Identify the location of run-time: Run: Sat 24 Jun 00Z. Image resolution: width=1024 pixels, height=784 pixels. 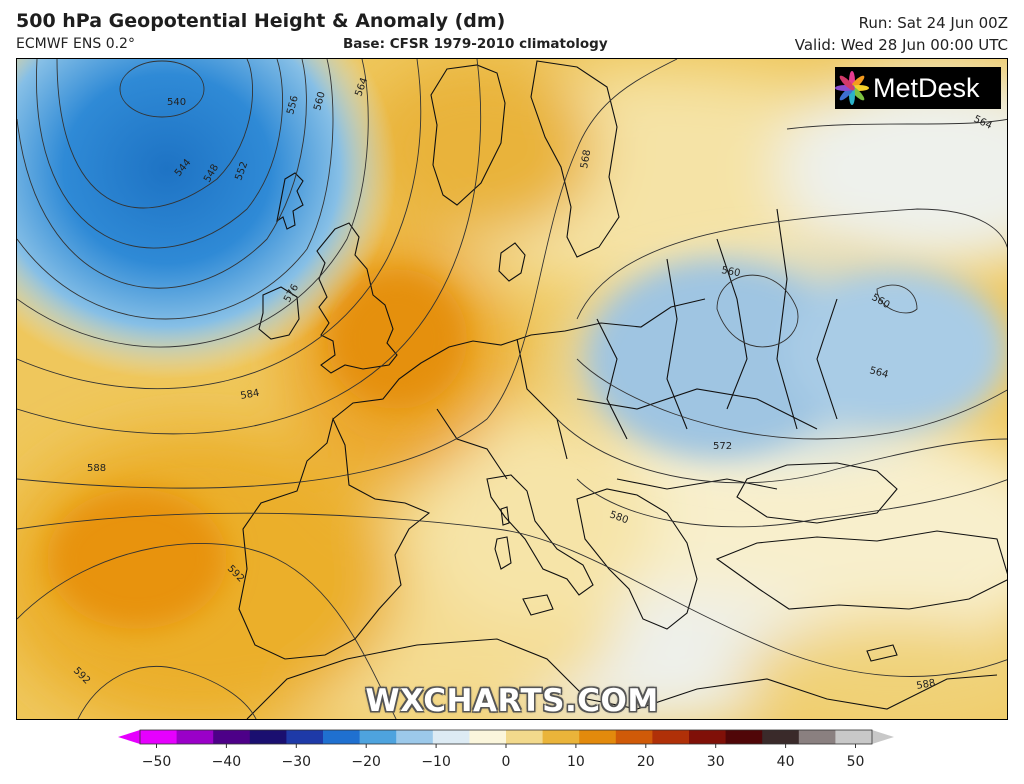
(933, 23).